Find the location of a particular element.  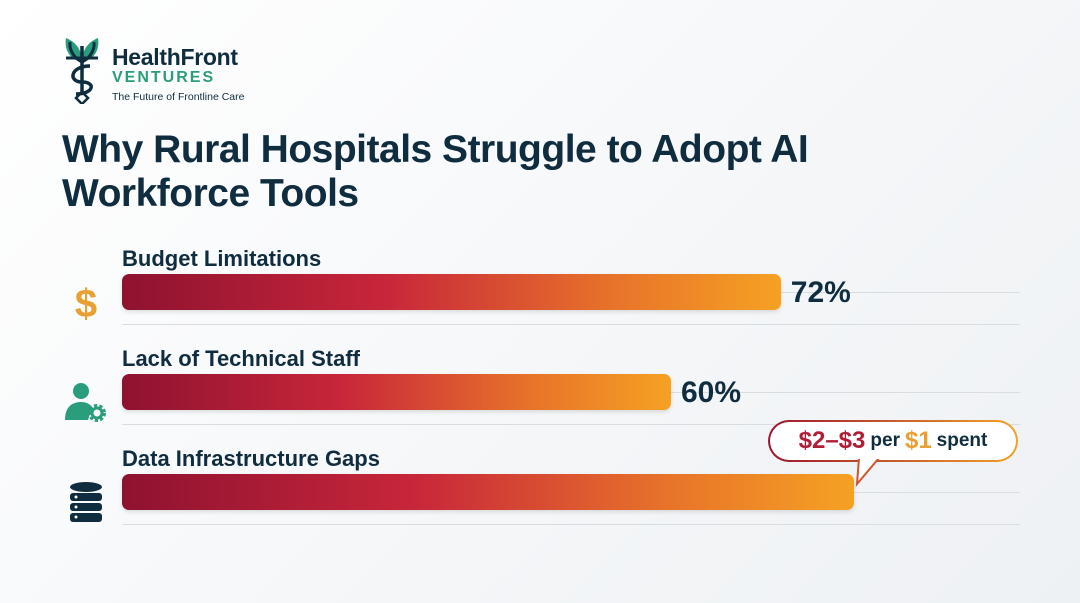

caduceus-leaf-icon is located at coordinates (82, 71).